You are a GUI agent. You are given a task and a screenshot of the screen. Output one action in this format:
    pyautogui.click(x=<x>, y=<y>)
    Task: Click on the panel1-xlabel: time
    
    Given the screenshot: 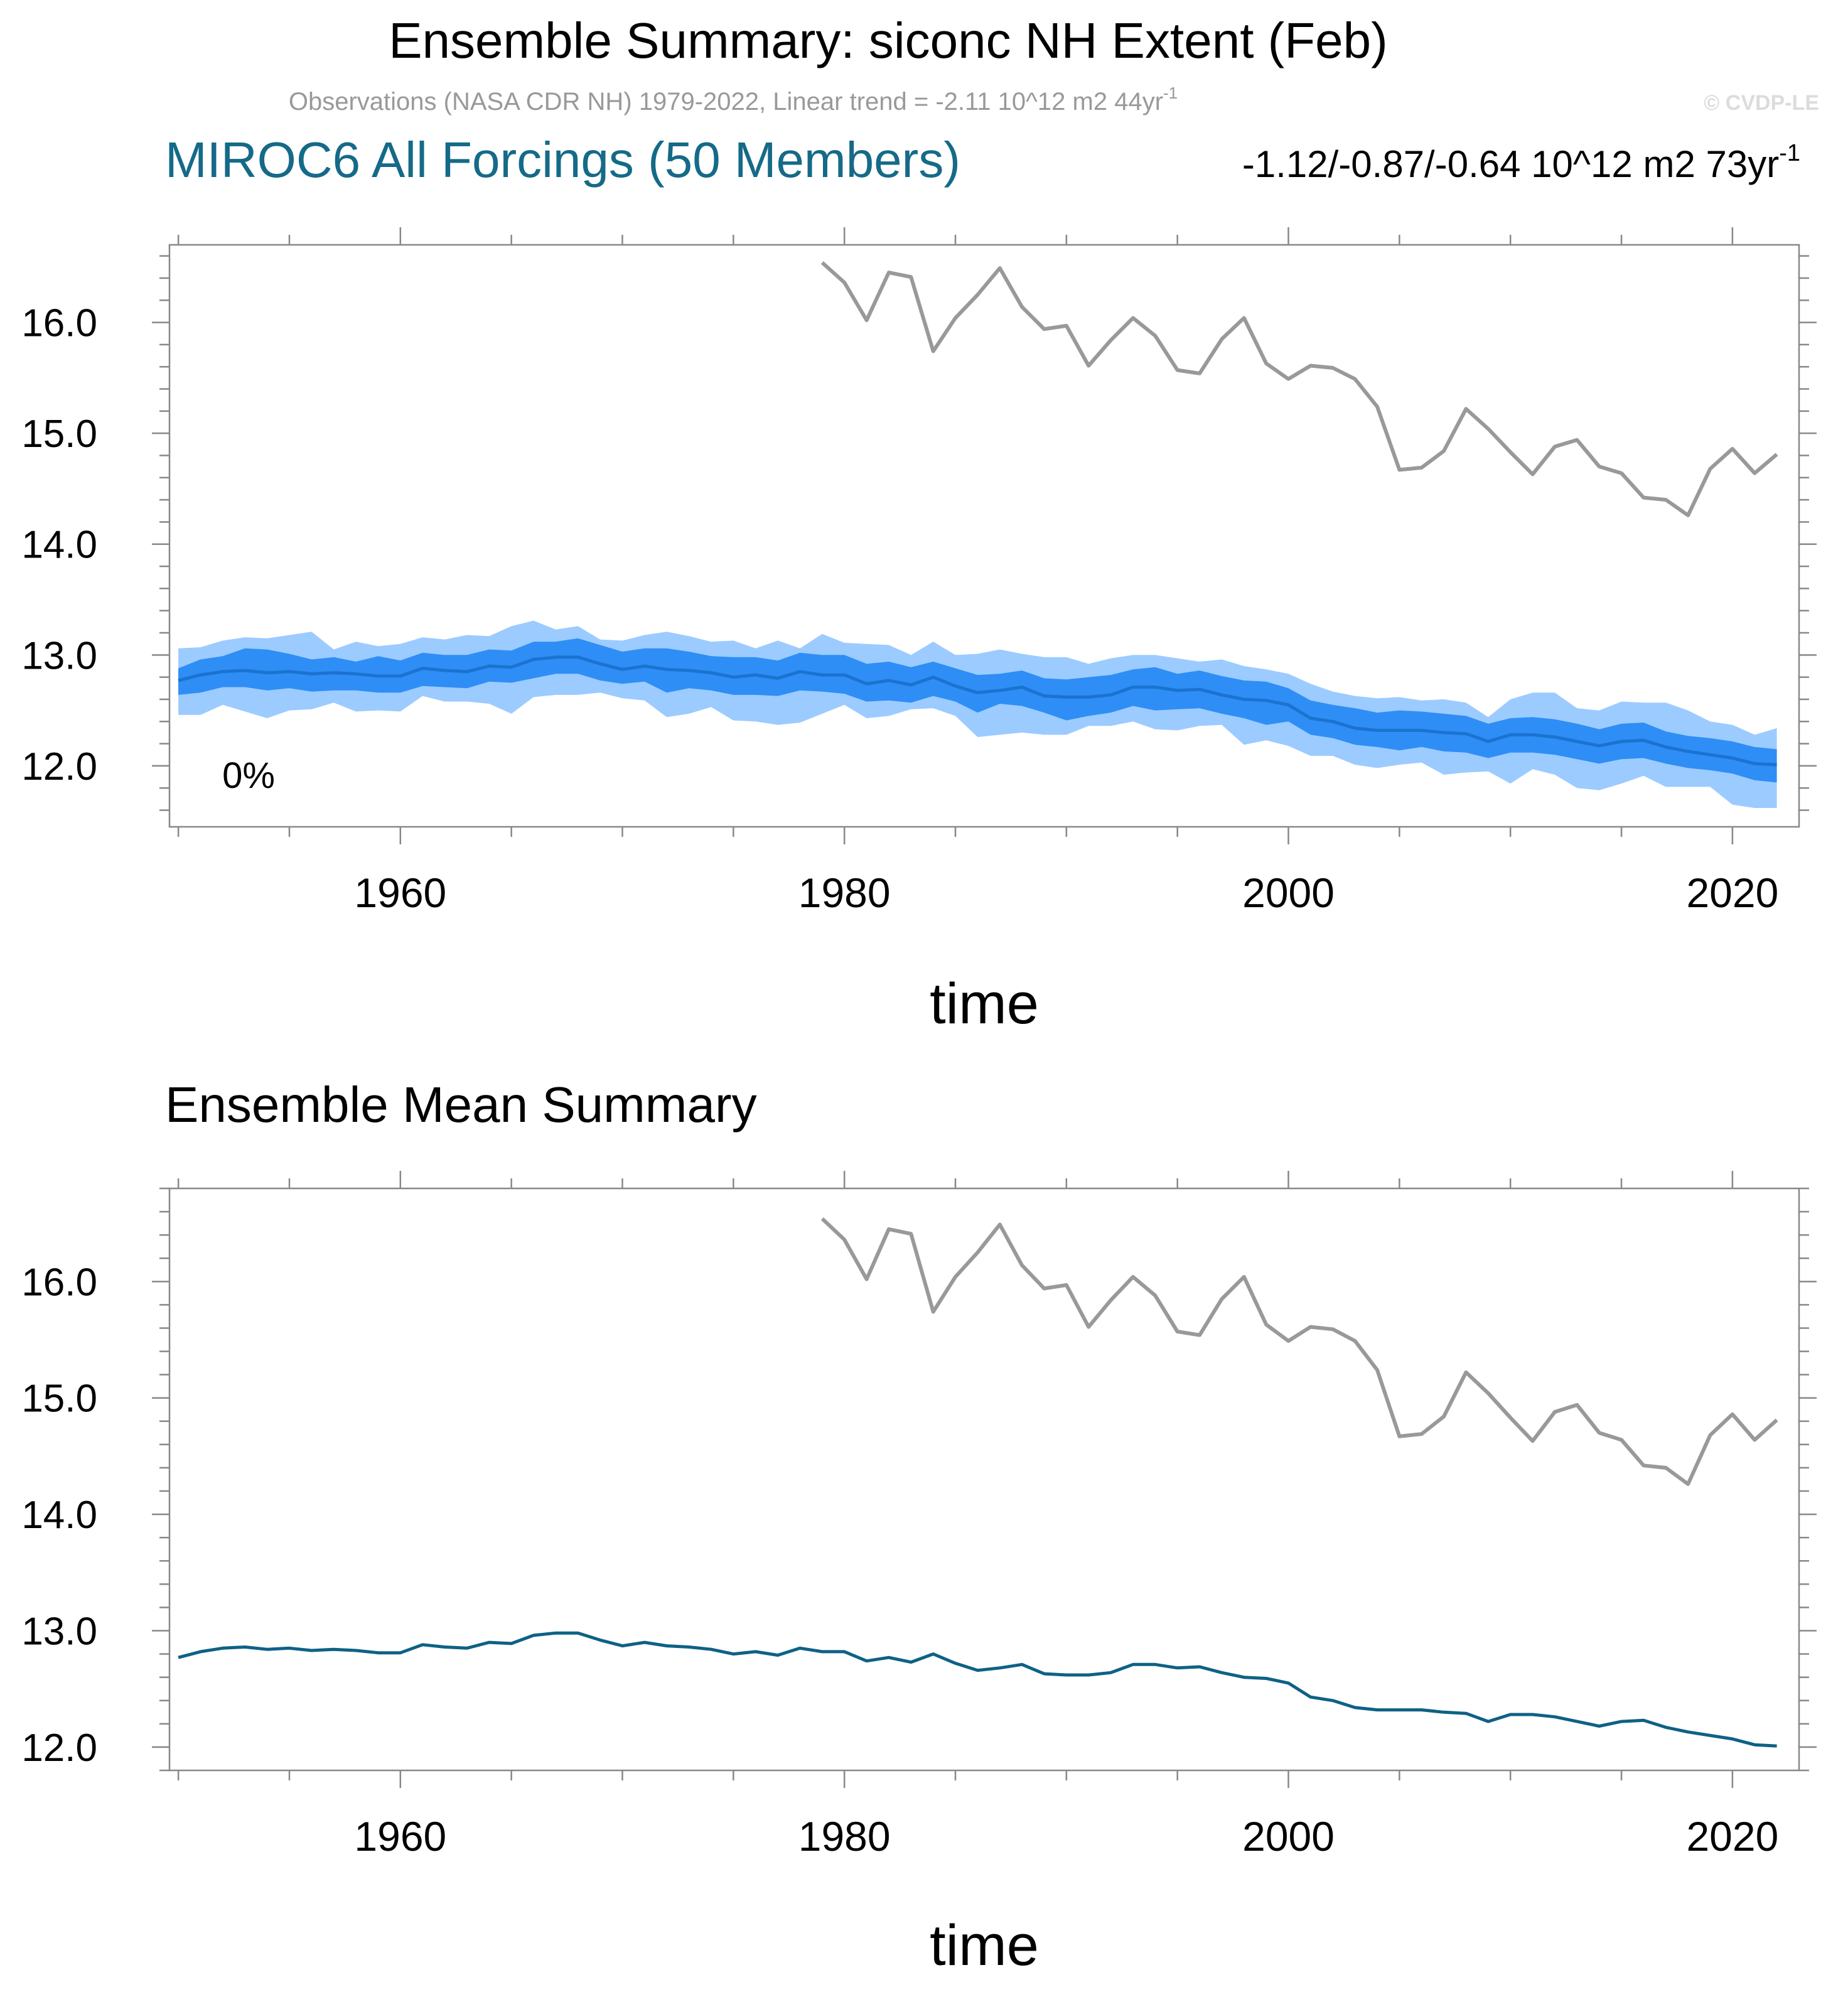 What is the action you would take?
    pyautogui.click(x=984, y=1004)
    